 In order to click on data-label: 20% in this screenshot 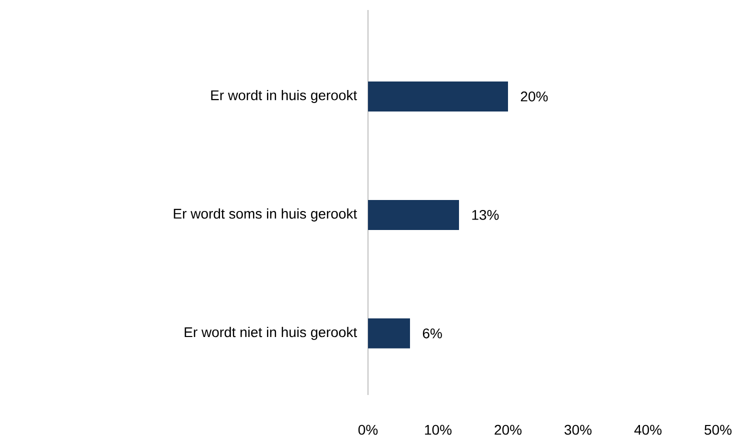, I will do `click(534, 97)`.